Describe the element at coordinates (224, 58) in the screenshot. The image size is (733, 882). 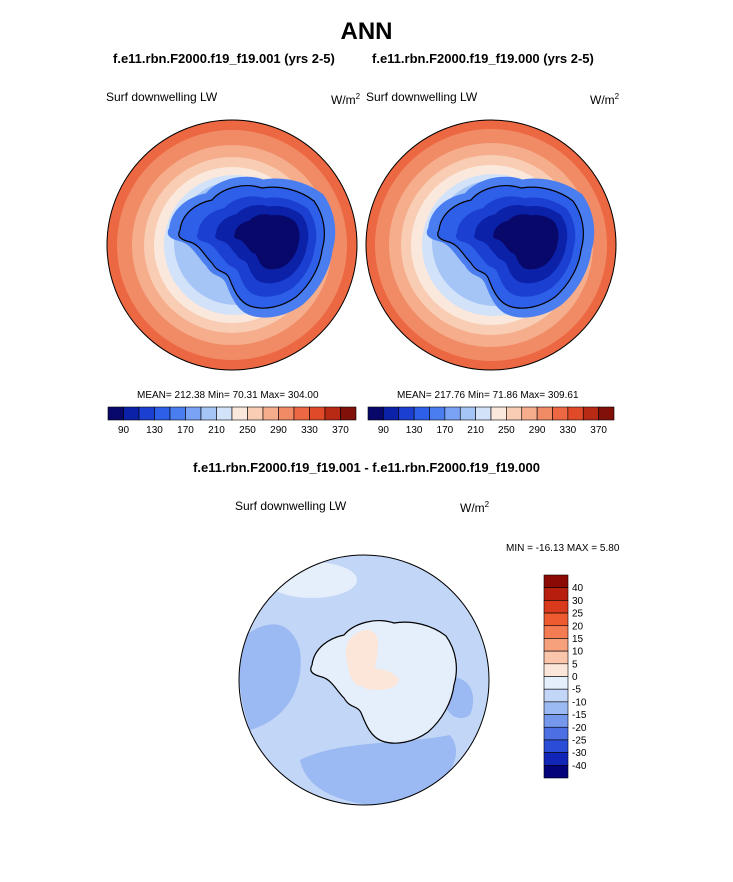
I see `left-case-title: f.e11.rbn.F2000.f19_f19.001 (yrs 2-5)` at that location.